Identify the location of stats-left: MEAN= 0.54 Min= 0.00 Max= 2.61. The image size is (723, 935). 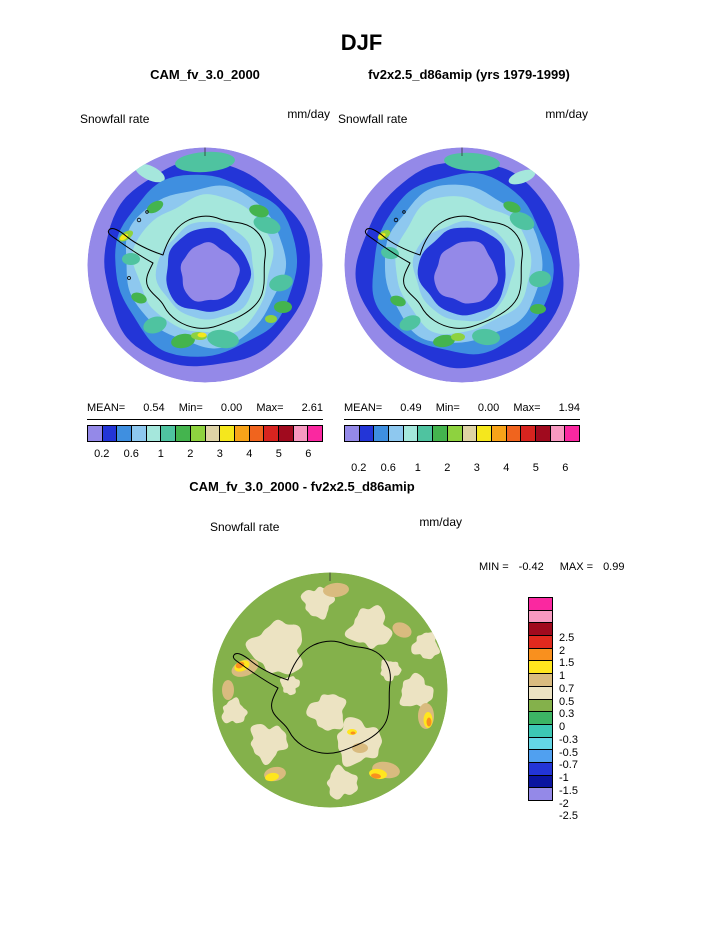
(205, 408).